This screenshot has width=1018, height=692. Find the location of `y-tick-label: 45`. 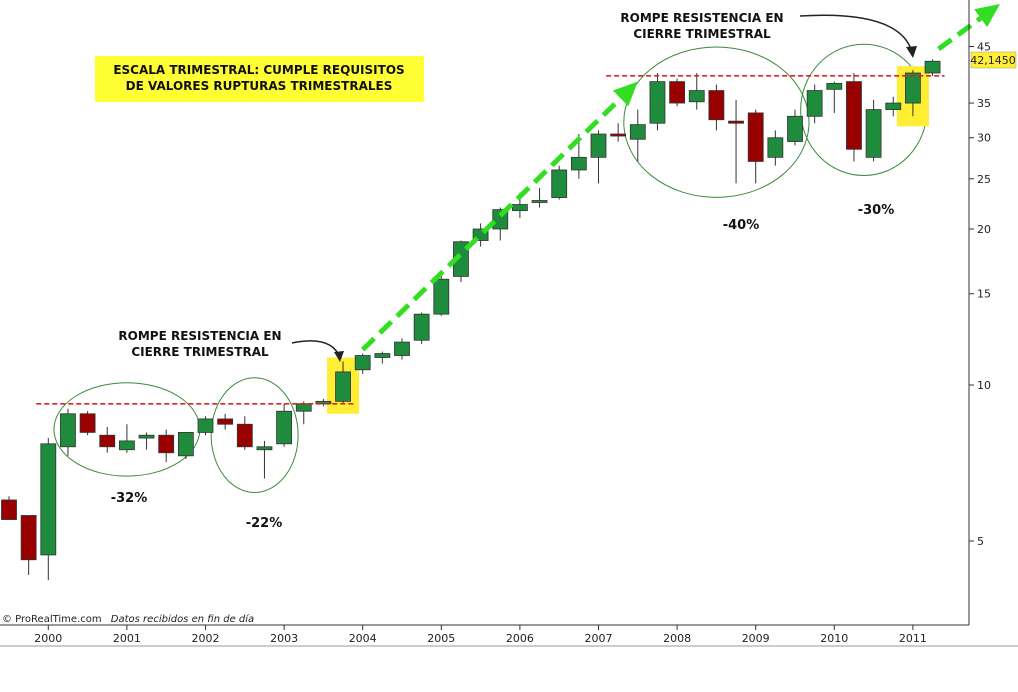

y-tick-label: 45 is located at coordinates (984, 46).